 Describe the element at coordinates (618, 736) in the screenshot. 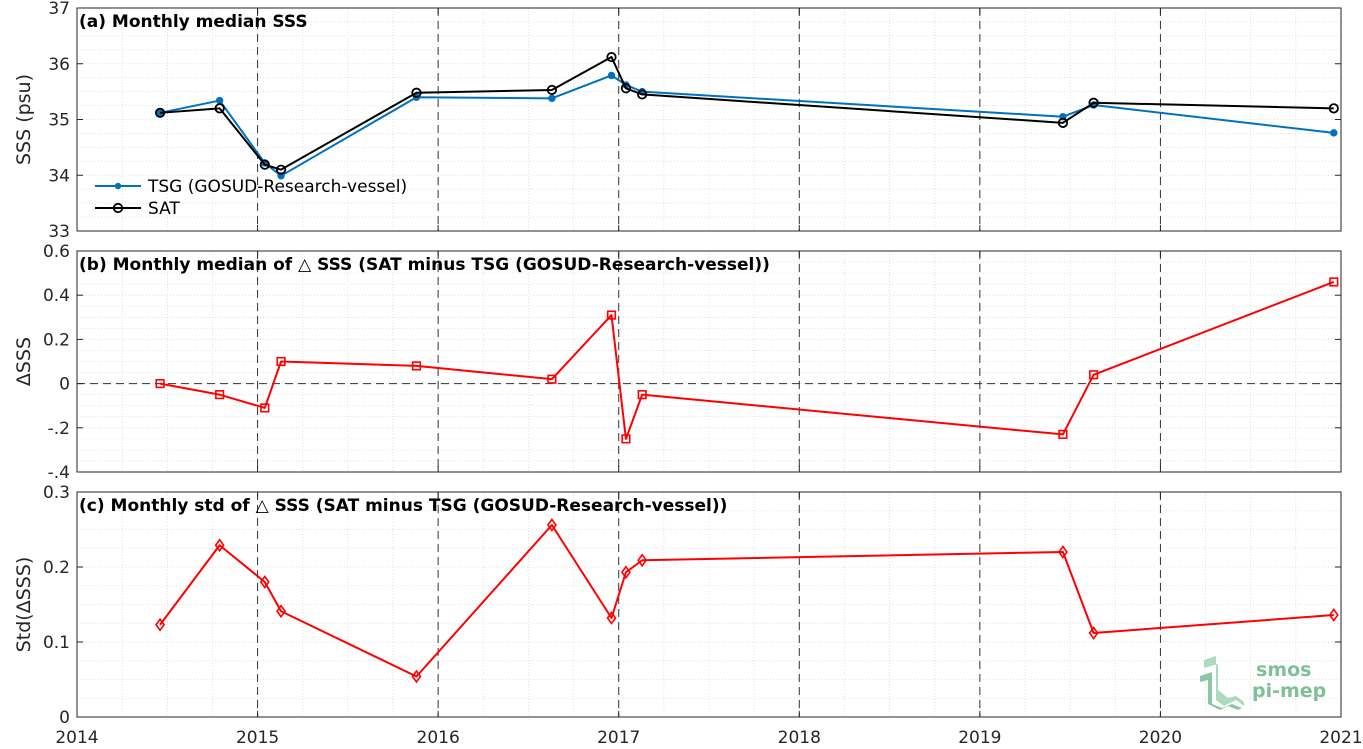

I see `x-tick-label: 2017` at that location.